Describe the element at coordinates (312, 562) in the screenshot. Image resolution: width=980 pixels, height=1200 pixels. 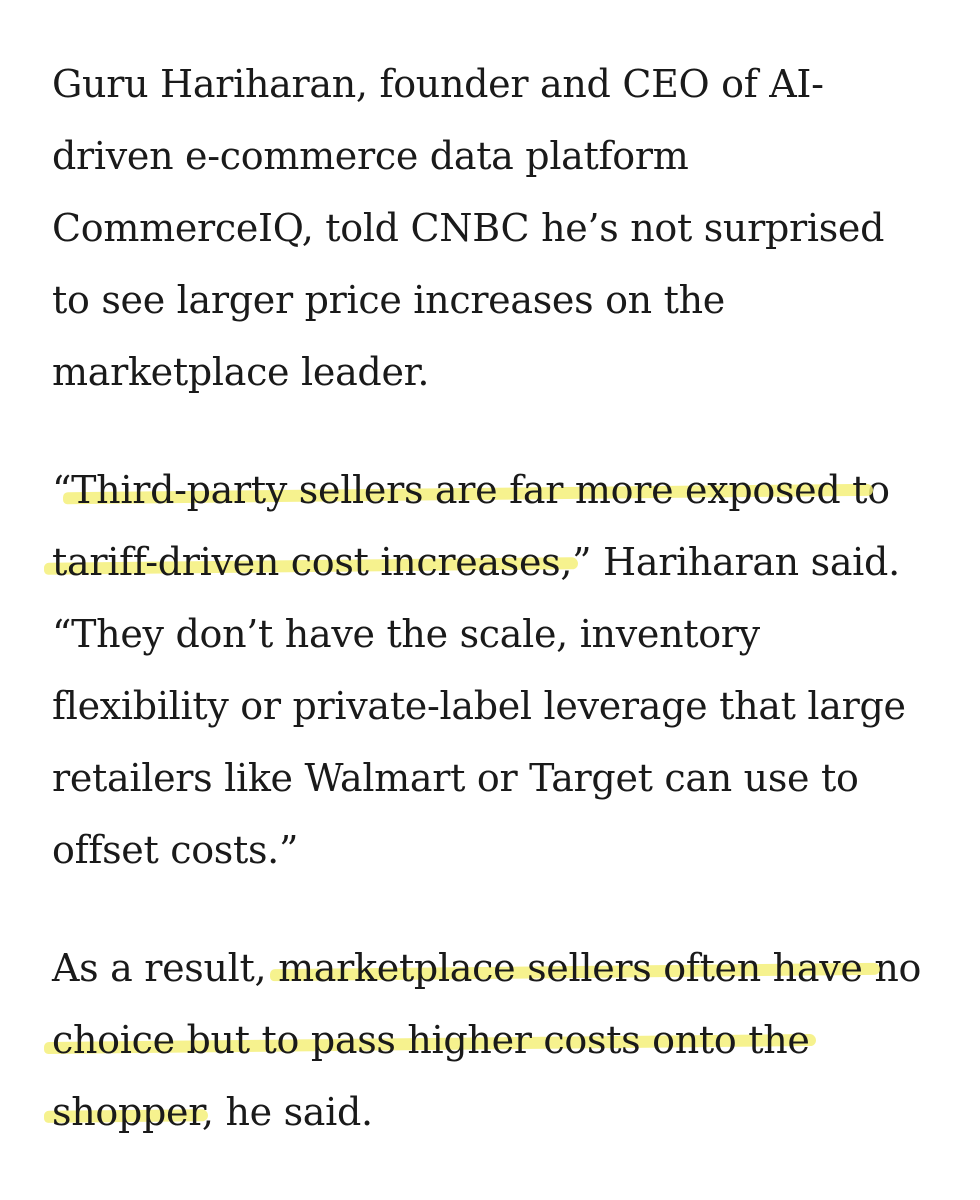
I see `highlighted-text: tariff-driven cost increases,` at that location.